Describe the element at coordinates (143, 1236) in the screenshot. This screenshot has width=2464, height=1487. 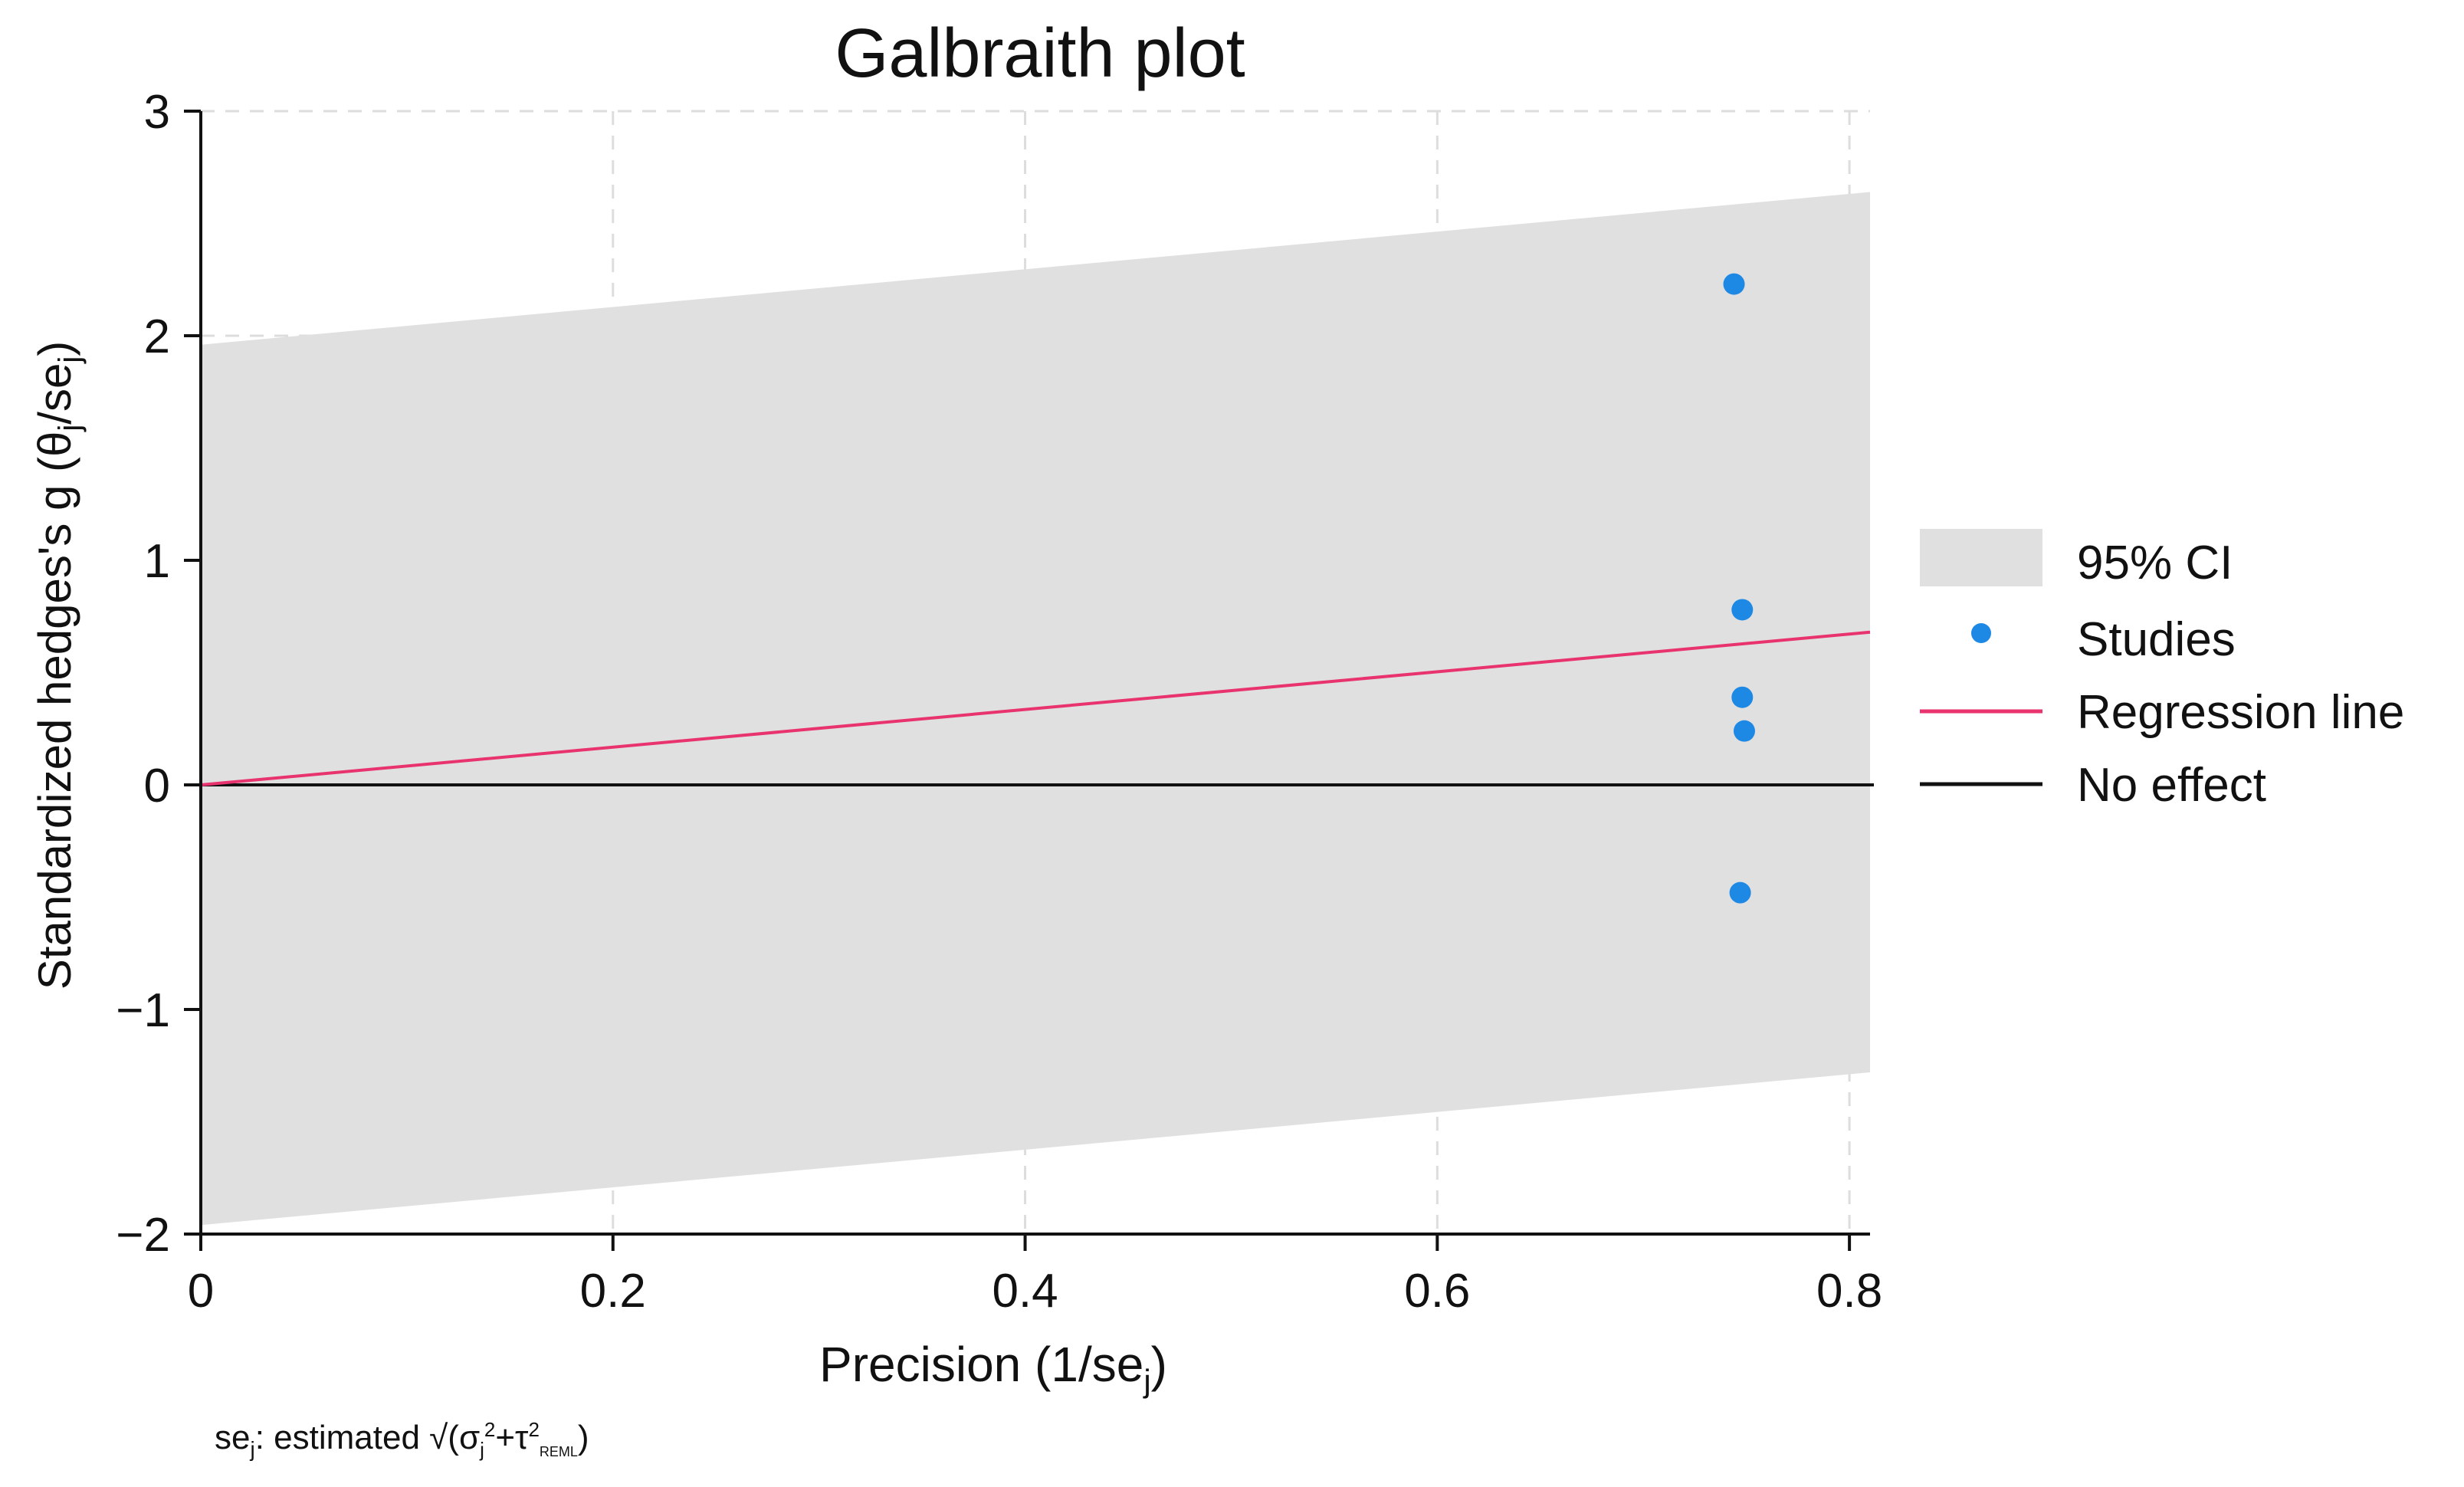
I see `y-tick-label: −2` at that location.